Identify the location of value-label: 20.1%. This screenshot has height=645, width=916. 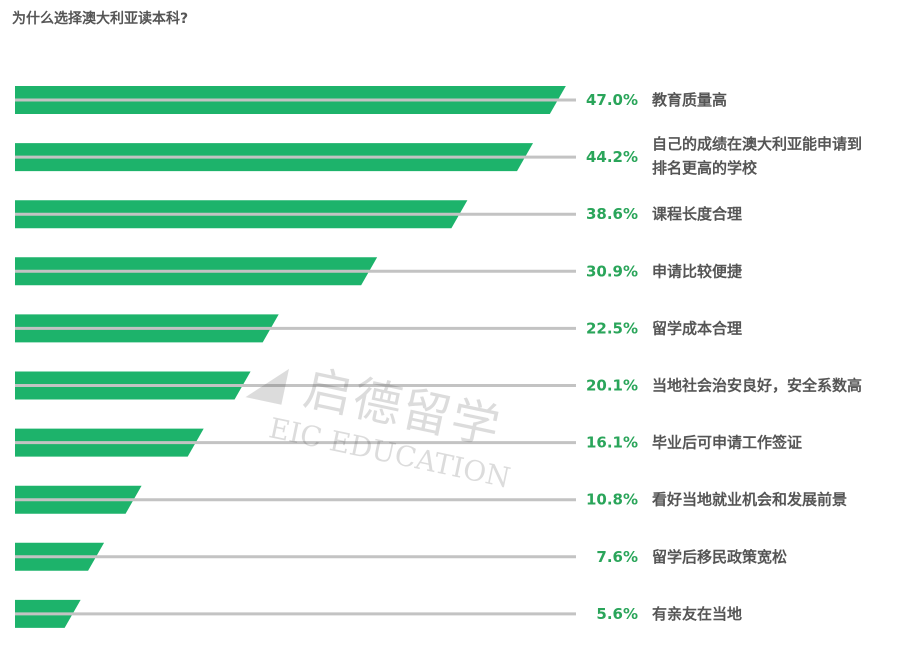
(612, 386).